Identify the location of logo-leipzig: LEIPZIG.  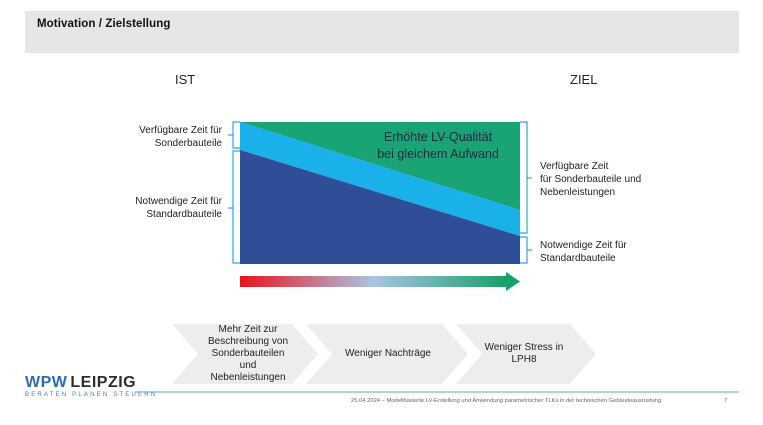
(103, 382).